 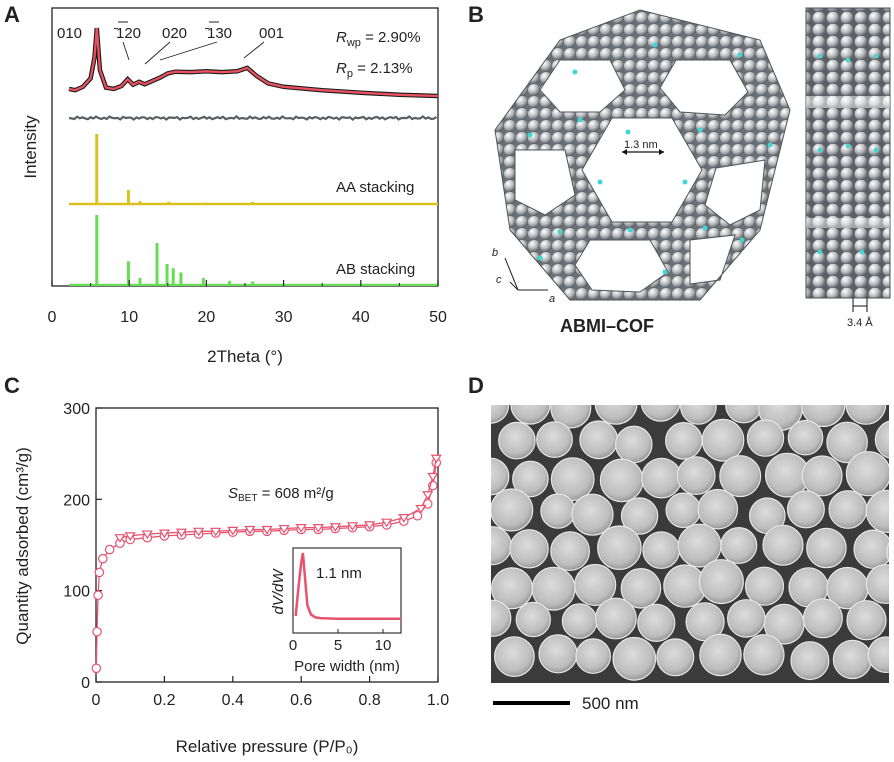 I want to click on a-x-tick-label: 50, so click(x=438, y=317).